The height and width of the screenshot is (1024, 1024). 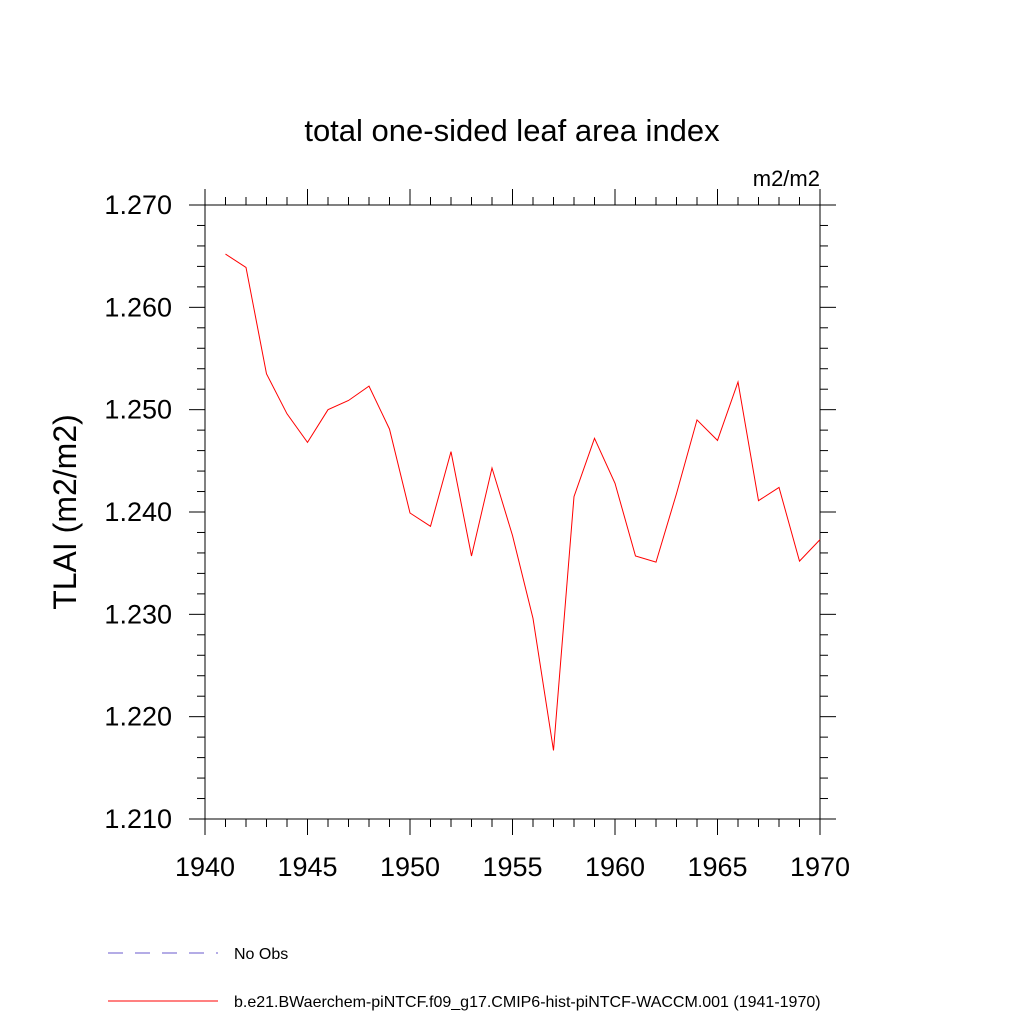 I want to click on legend-label-no-obs: No Obs, so click(x=261, y=954).